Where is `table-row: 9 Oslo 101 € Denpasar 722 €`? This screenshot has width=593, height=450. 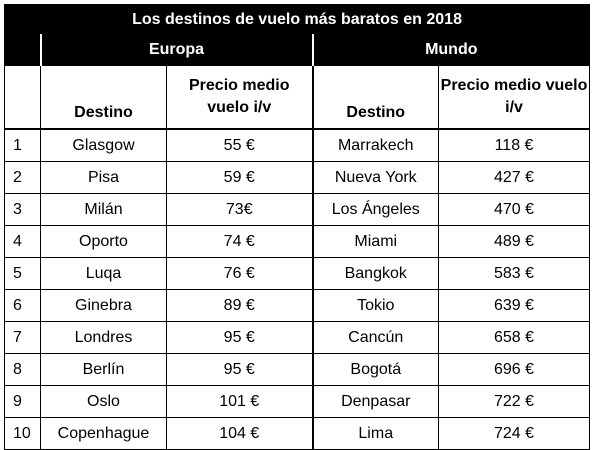
table-row: 9 Oslo 101 € Denpasar 722 € is located at coordinates (297, 401).